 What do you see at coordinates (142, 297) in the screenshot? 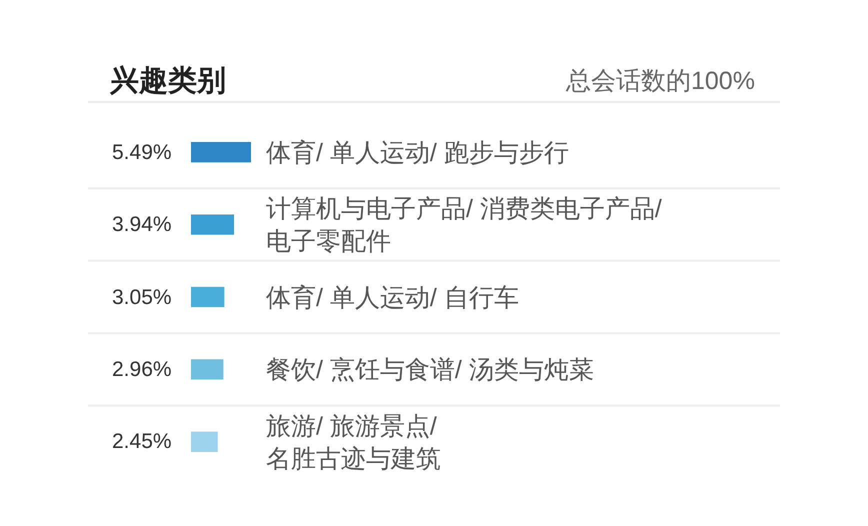
I see `data-label: 3.05%` at bounding box center [142, 297].